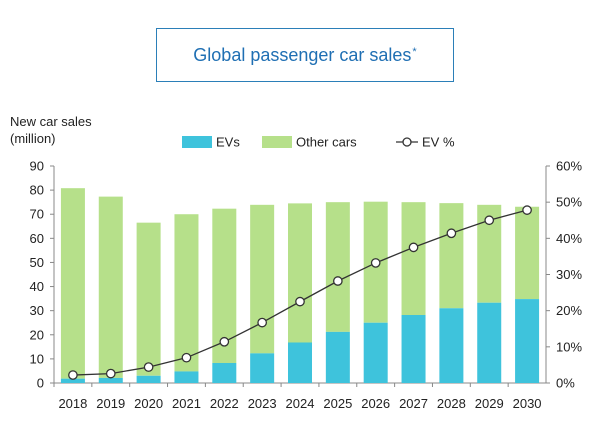  What do you see at coordinates (72, 403) in the screenshot?
I see `x-tick-label: 2018` at bounding box center [72, 403].